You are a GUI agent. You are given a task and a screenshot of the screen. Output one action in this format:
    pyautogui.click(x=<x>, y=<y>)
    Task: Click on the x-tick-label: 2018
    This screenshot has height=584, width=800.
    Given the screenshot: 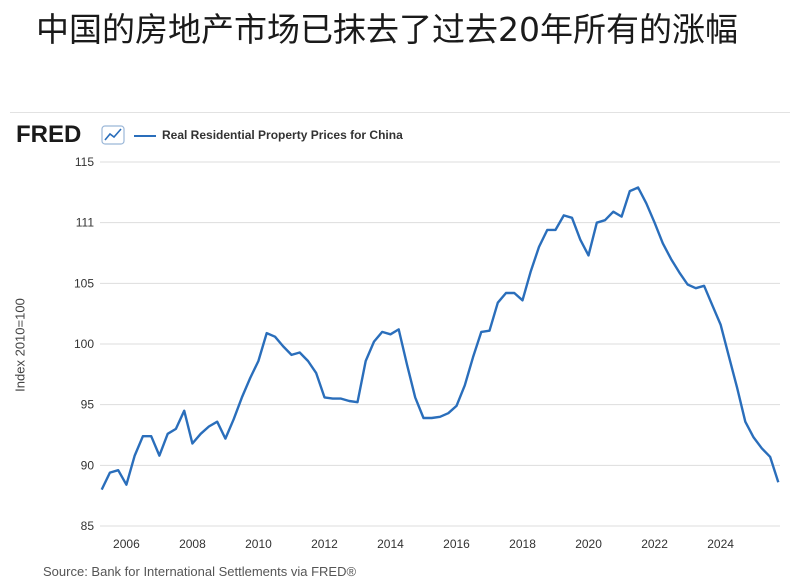 What is the action you would take?
    pyautogui.click(x=522, y=544)
    